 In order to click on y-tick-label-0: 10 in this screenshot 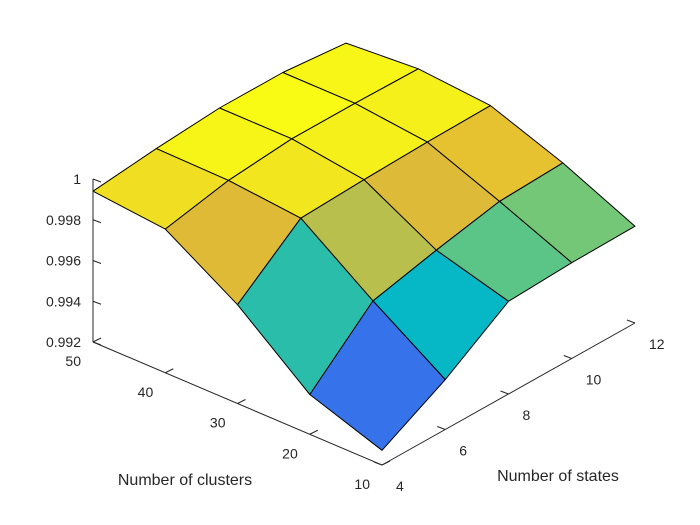, I will do `click(362, 484)`.